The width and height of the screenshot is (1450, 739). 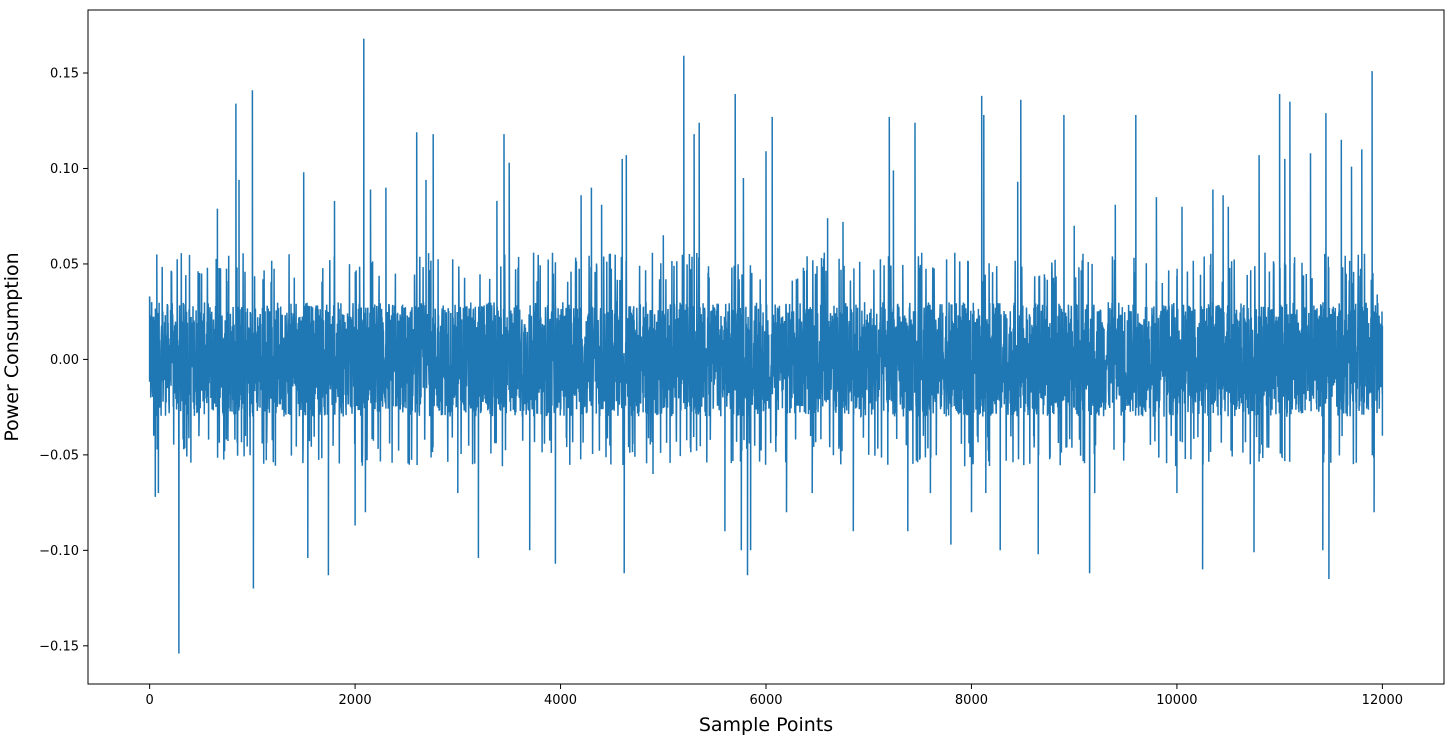 I want to click on y-tick-label: 0.10, so click(x=64, y=169).